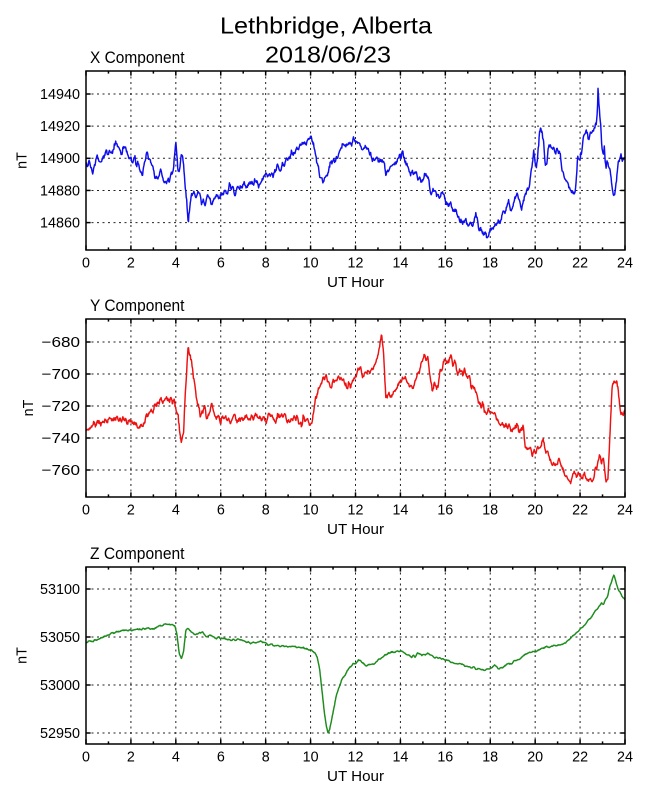  I want to click on svg-text: Z Component, so click(137, 554).